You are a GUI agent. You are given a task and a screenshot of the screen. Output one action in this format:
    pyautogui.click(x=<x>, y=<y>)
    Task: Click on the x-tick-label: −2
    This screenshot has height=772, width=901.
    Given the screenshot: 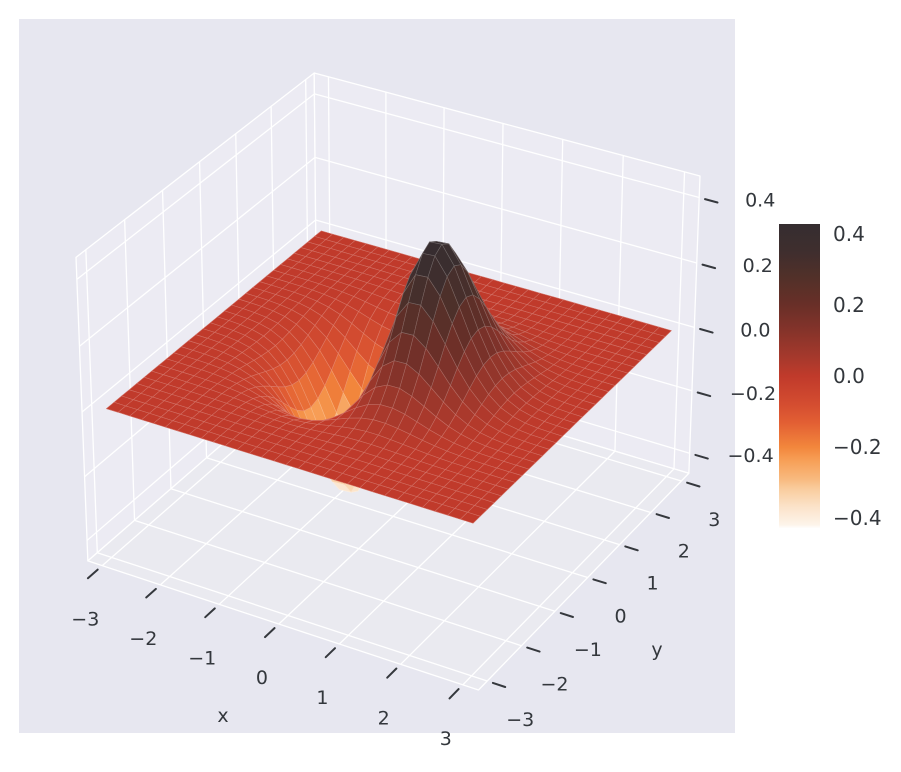 What is the action you would take?
    pyautogui.click(x=143, y=639)
    